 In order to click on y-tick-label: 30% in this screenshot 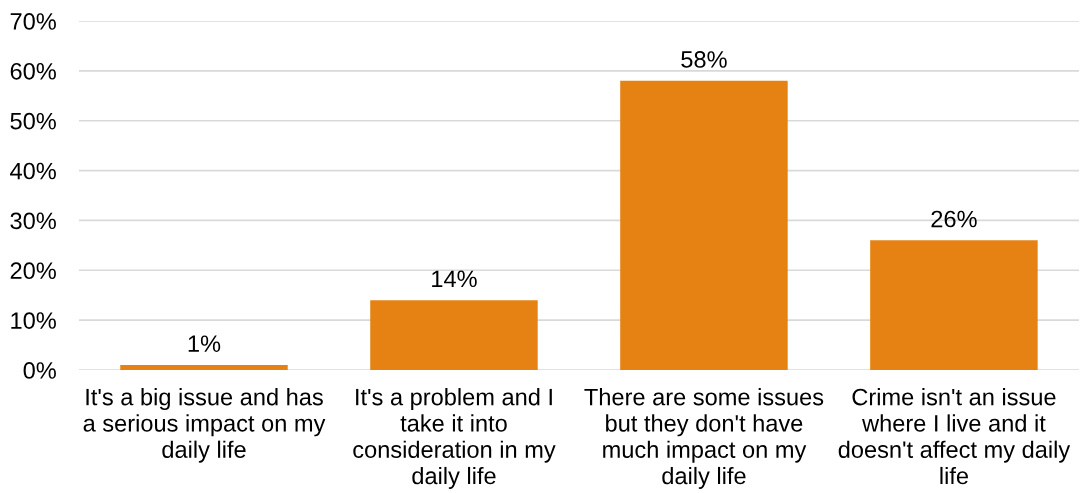, I will do `click(33, 221)`.